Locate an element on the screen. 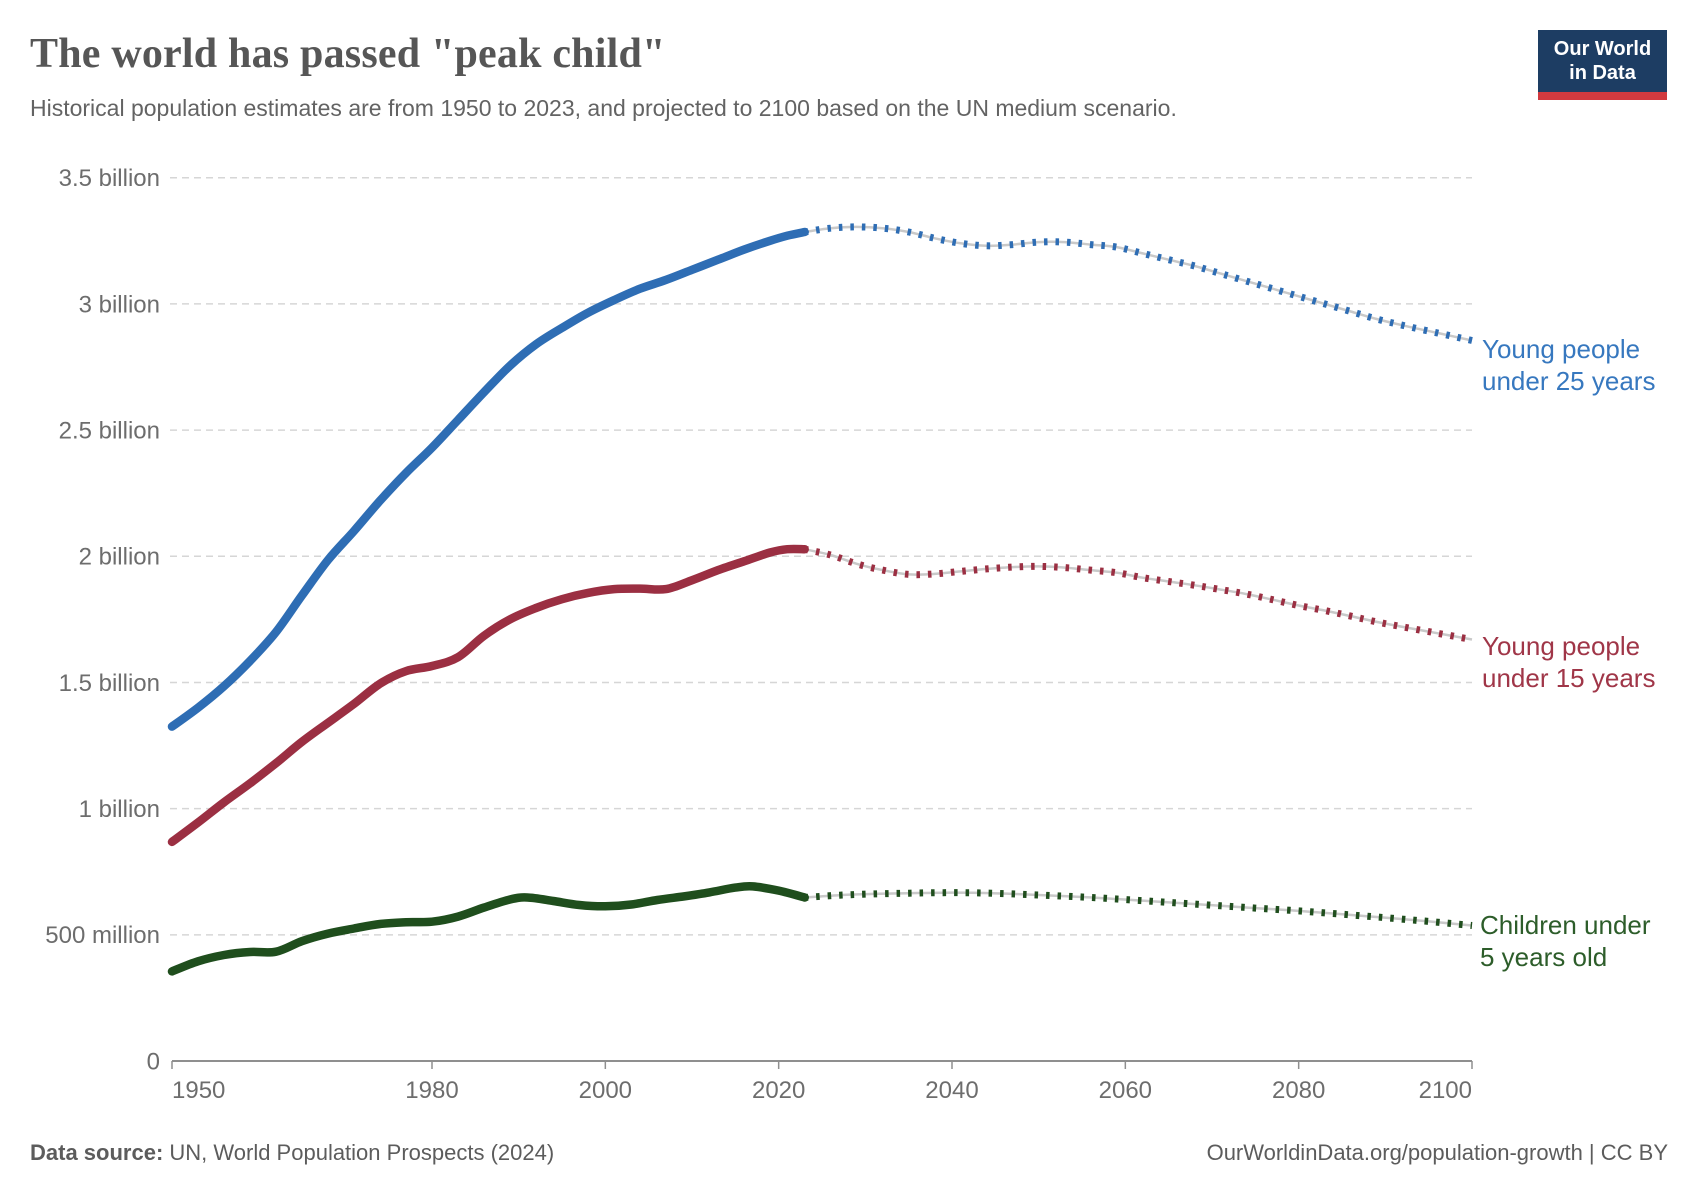  x-tick-label: 2020 is located at coordinates (778, 1090).